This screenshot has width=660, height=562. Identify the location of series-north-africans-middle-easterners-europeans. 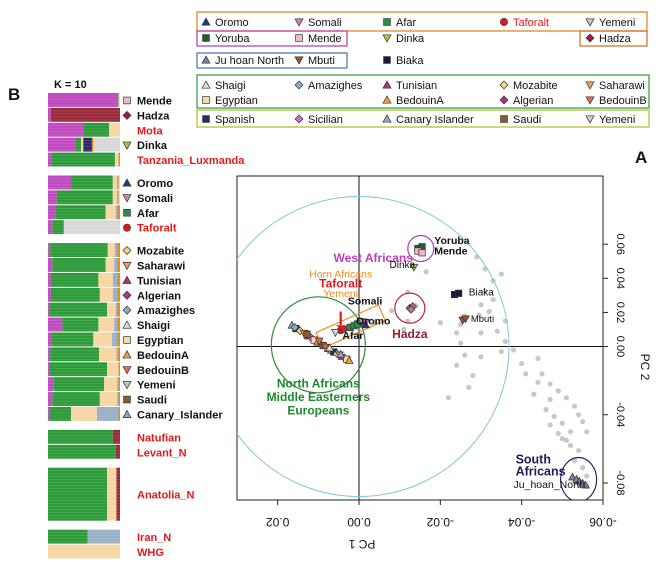
(320, 342).